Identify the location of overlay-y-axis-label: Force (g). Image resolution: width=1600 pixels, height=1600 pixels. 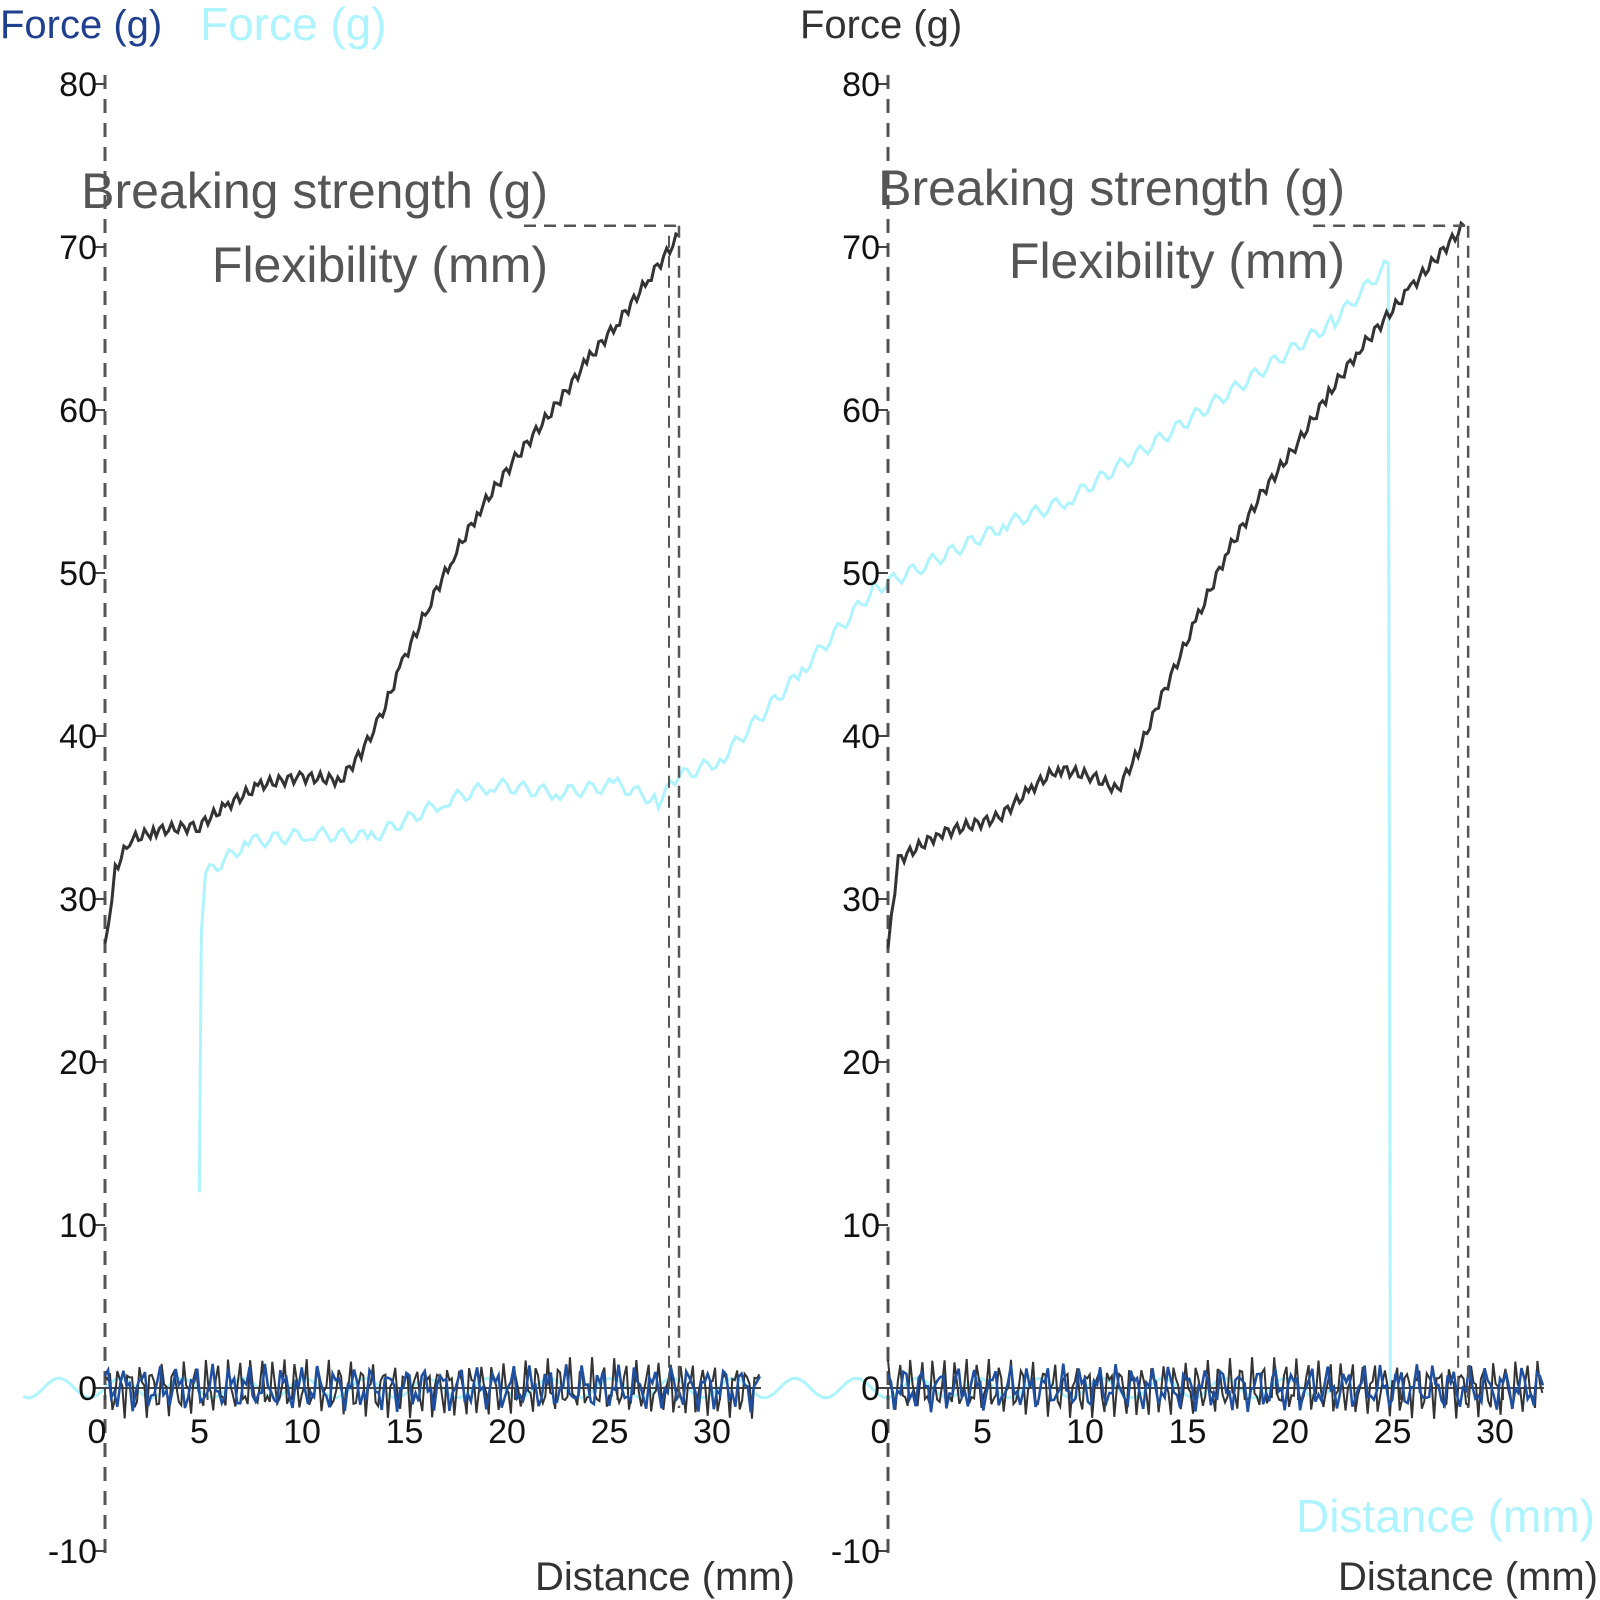
(293, 25).